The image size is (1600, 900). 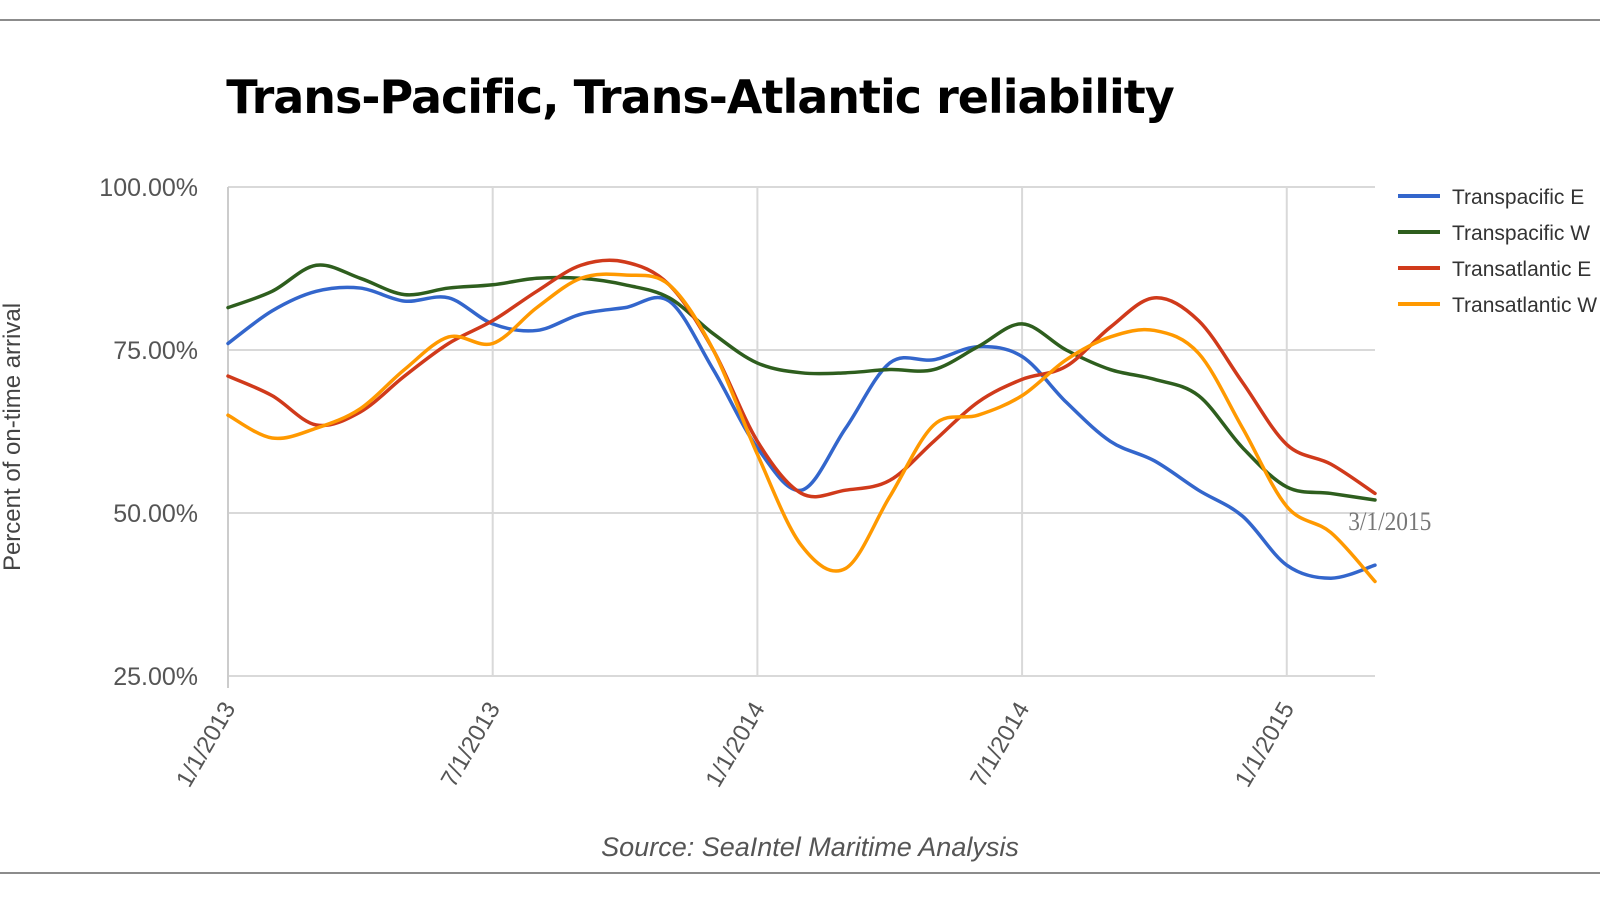 I want to click on x-tick-label: 1/1/2014, so click(x=735, y=745).